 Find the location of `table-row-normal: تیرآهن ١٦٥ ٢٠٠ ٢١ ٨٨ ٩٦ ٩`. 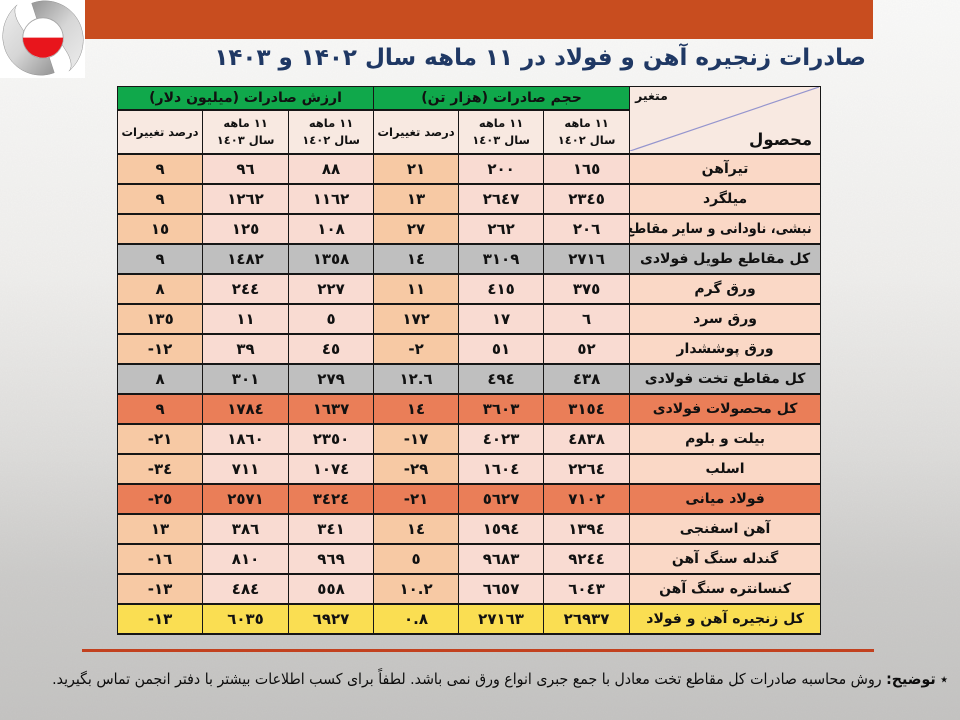

table-row-normal: تیرآهن ١٦٥ ٢٠٠ ٢١ ٨٨ ٩٦ ٩ is located at coordinates (469, 169).